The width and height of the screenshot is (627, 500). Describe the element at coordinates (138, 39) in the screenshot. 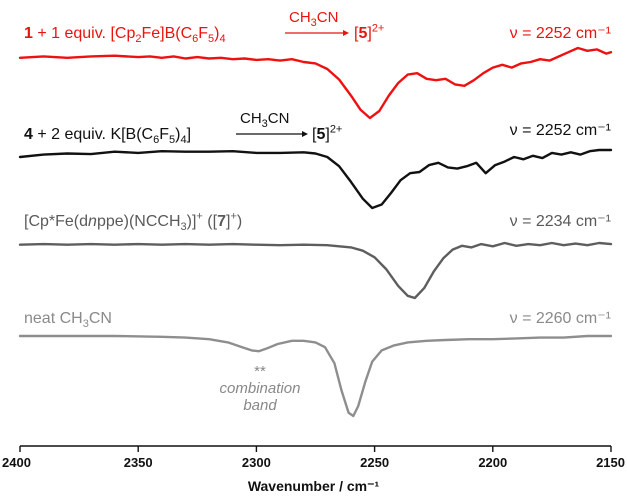

I see `subscript: 2` at that location.